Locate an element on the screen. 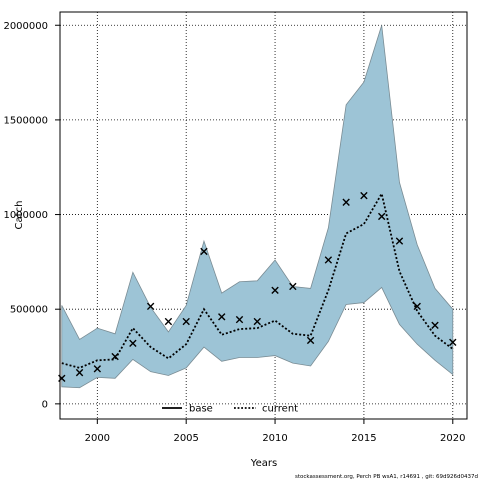  y-axis: 0 500000 1000000 1500000 2000000 is located at coordinates (31, 215).